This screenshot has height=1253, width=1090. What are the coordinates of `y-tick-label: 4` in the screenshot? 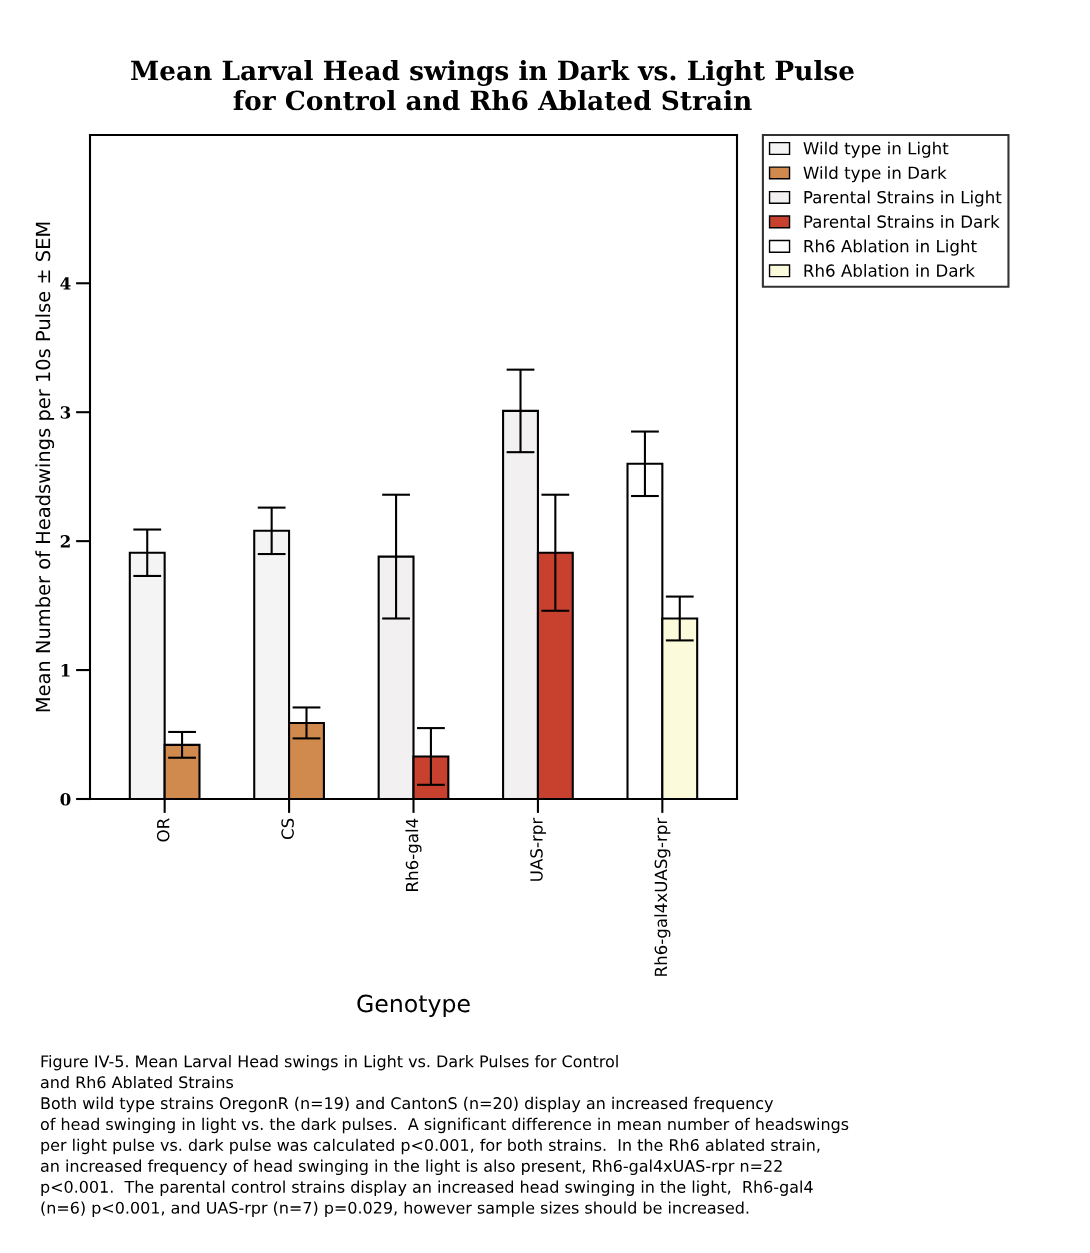 It's located at (65, 283).